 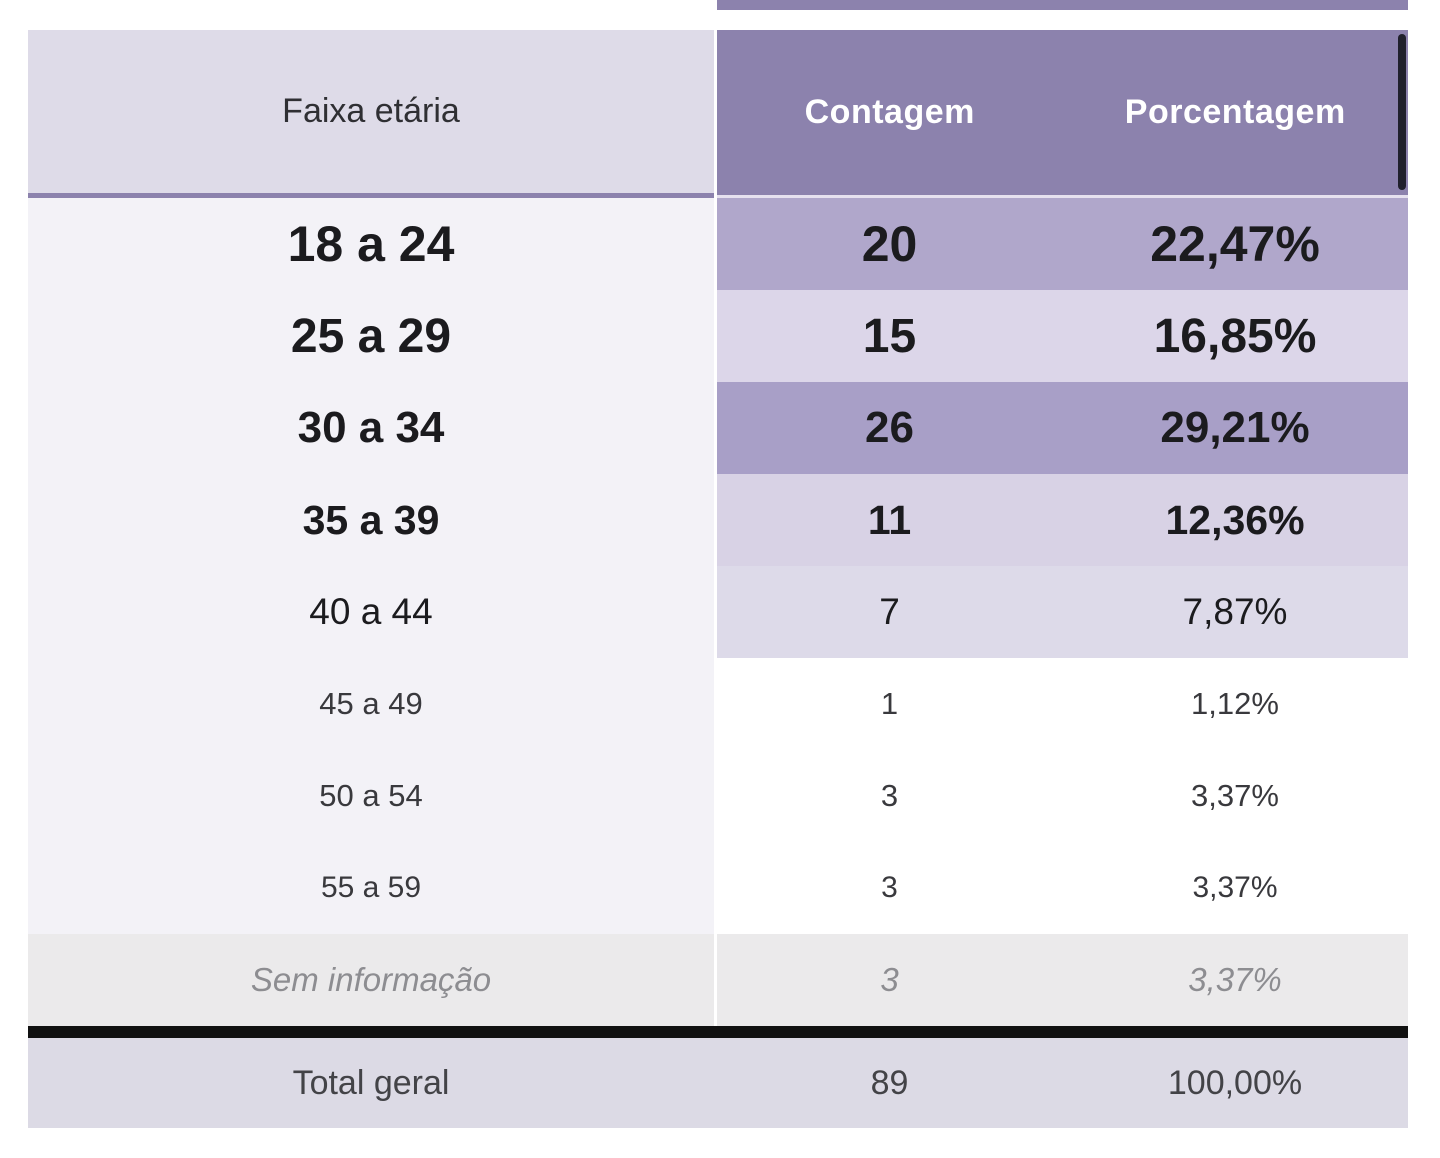 I want to click on column-header-faixa-etaria: Faixa etária, so click(x=371, y=114).